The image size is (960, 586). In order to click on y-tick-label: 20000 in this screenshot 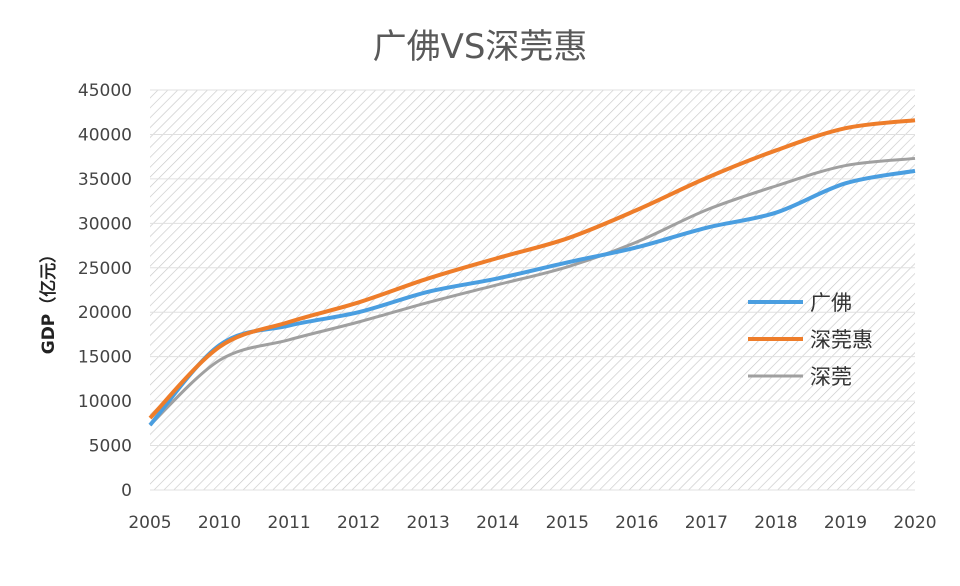, I will do `click(105, 313)`.